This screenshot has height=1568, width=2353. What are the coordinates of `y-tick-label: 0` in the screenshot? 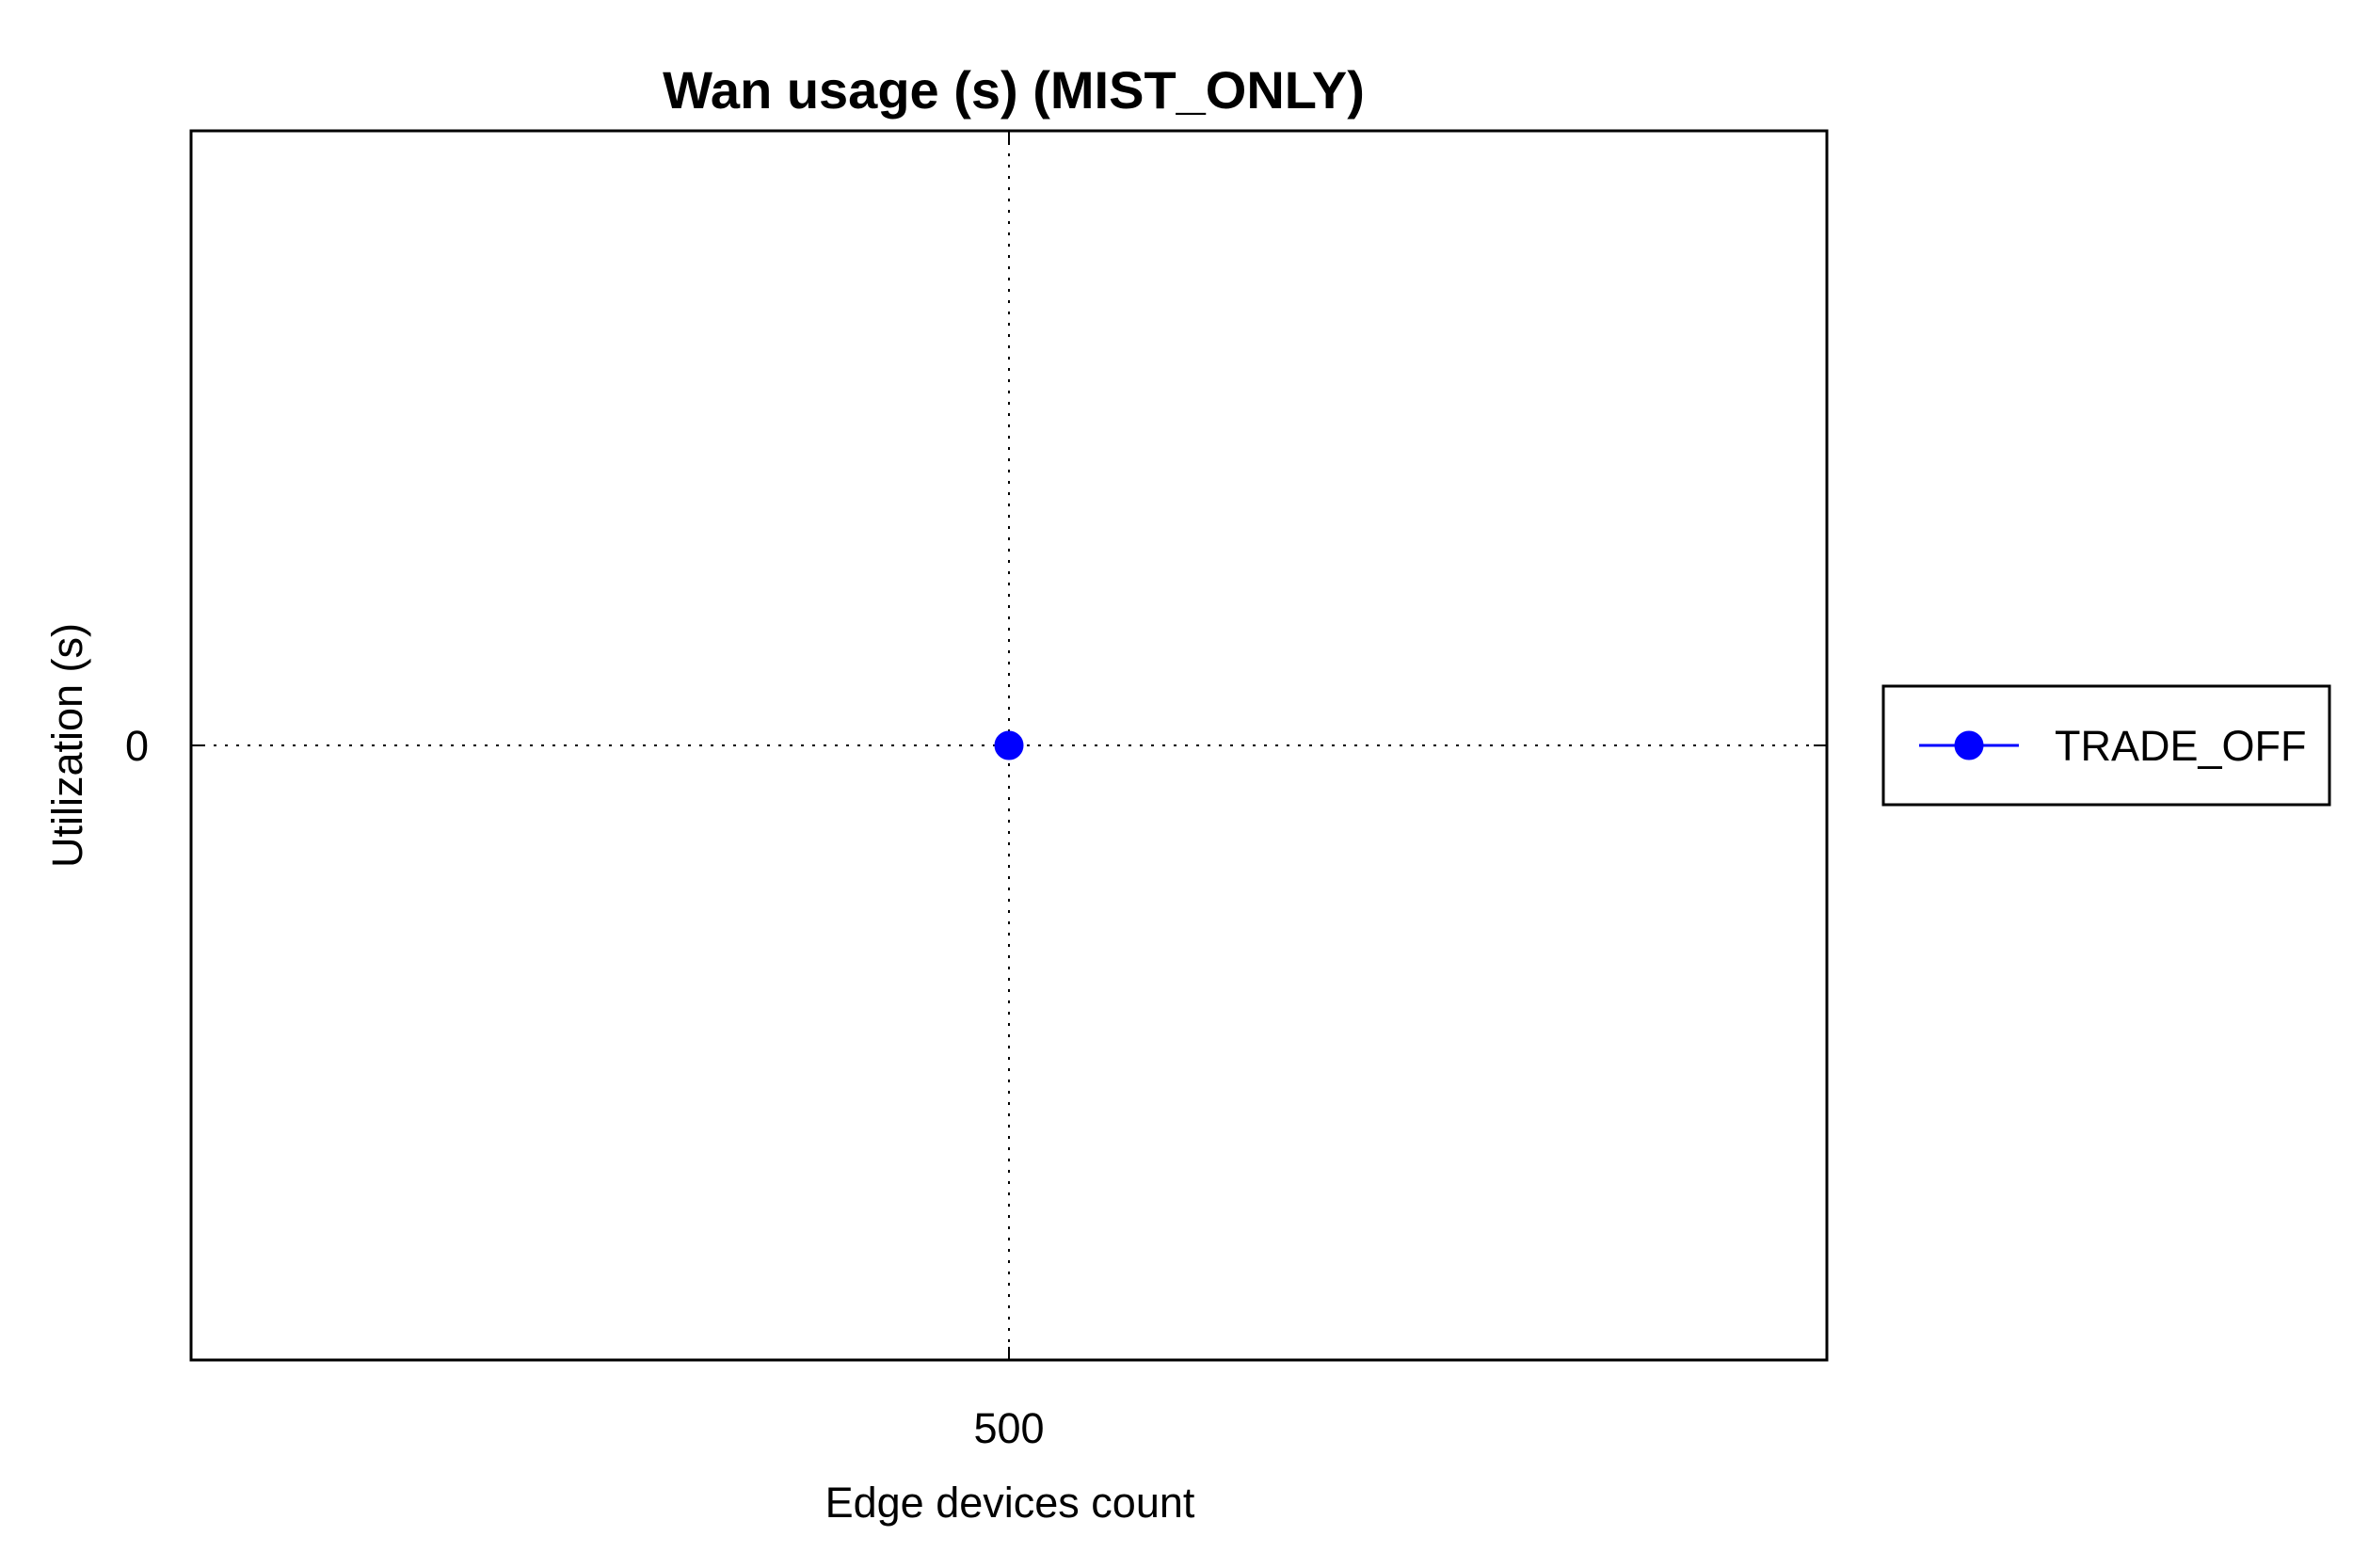 It's located at (137, 746).